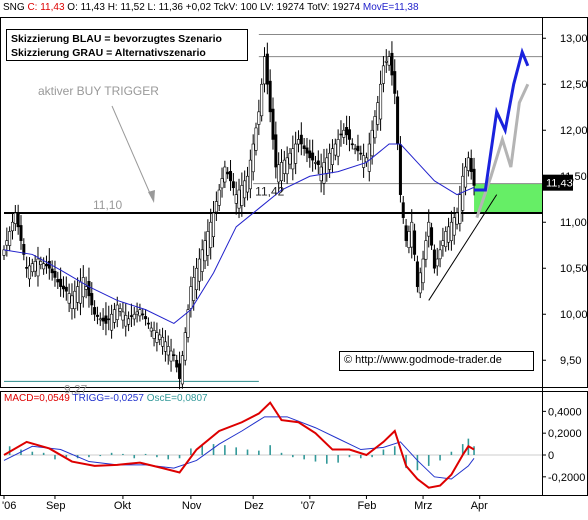  Describe the element at coordinates (122, 506) in the screenshot. I see `x-tick-label: Okt` at that location.